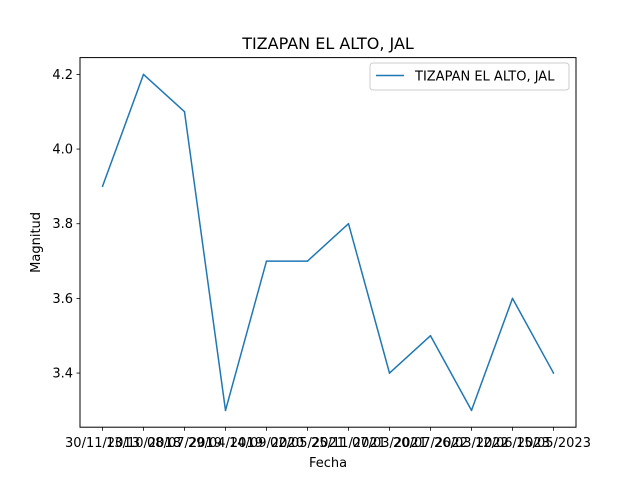 The width and height of the screenshot is (640, 480). Describe the element at coordinates (348, 443) in the screenshot. I see `x-tick-label: 25/11/2021` at that location.